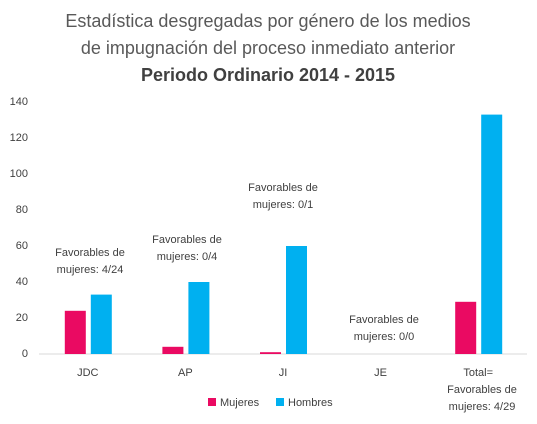 This screenshot has width=537, height=424. What do you see at coordinates (240, 403) in the screenshot?
I see `legend-label: Mujeres` at bounding box center [240, 403].